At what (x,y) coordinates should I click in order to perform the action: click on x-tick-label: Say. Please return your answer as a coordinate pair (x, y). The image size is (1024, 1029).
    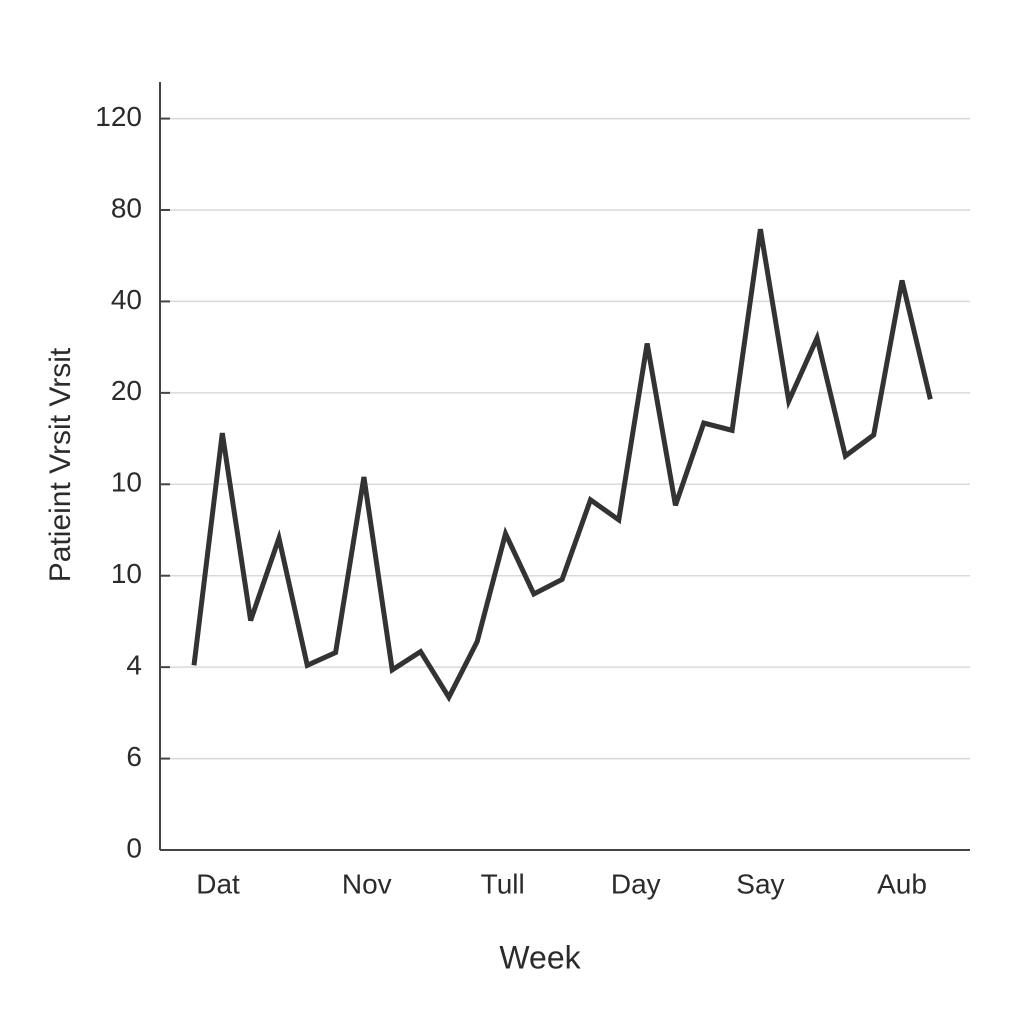
    Looking at the image, I should click on (760, 883).